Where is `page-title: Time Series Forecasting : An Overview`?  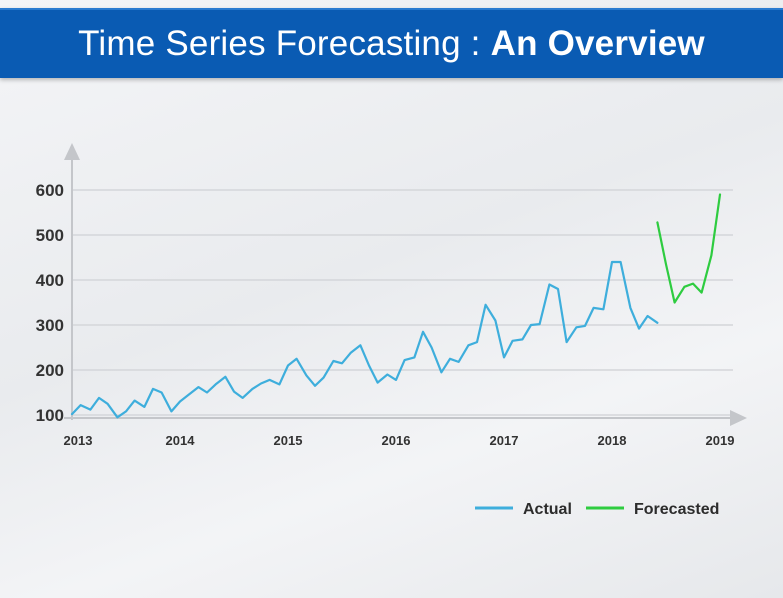 page-title: Time Series Forecasting : An Overview is located at coordinates (391, 44).